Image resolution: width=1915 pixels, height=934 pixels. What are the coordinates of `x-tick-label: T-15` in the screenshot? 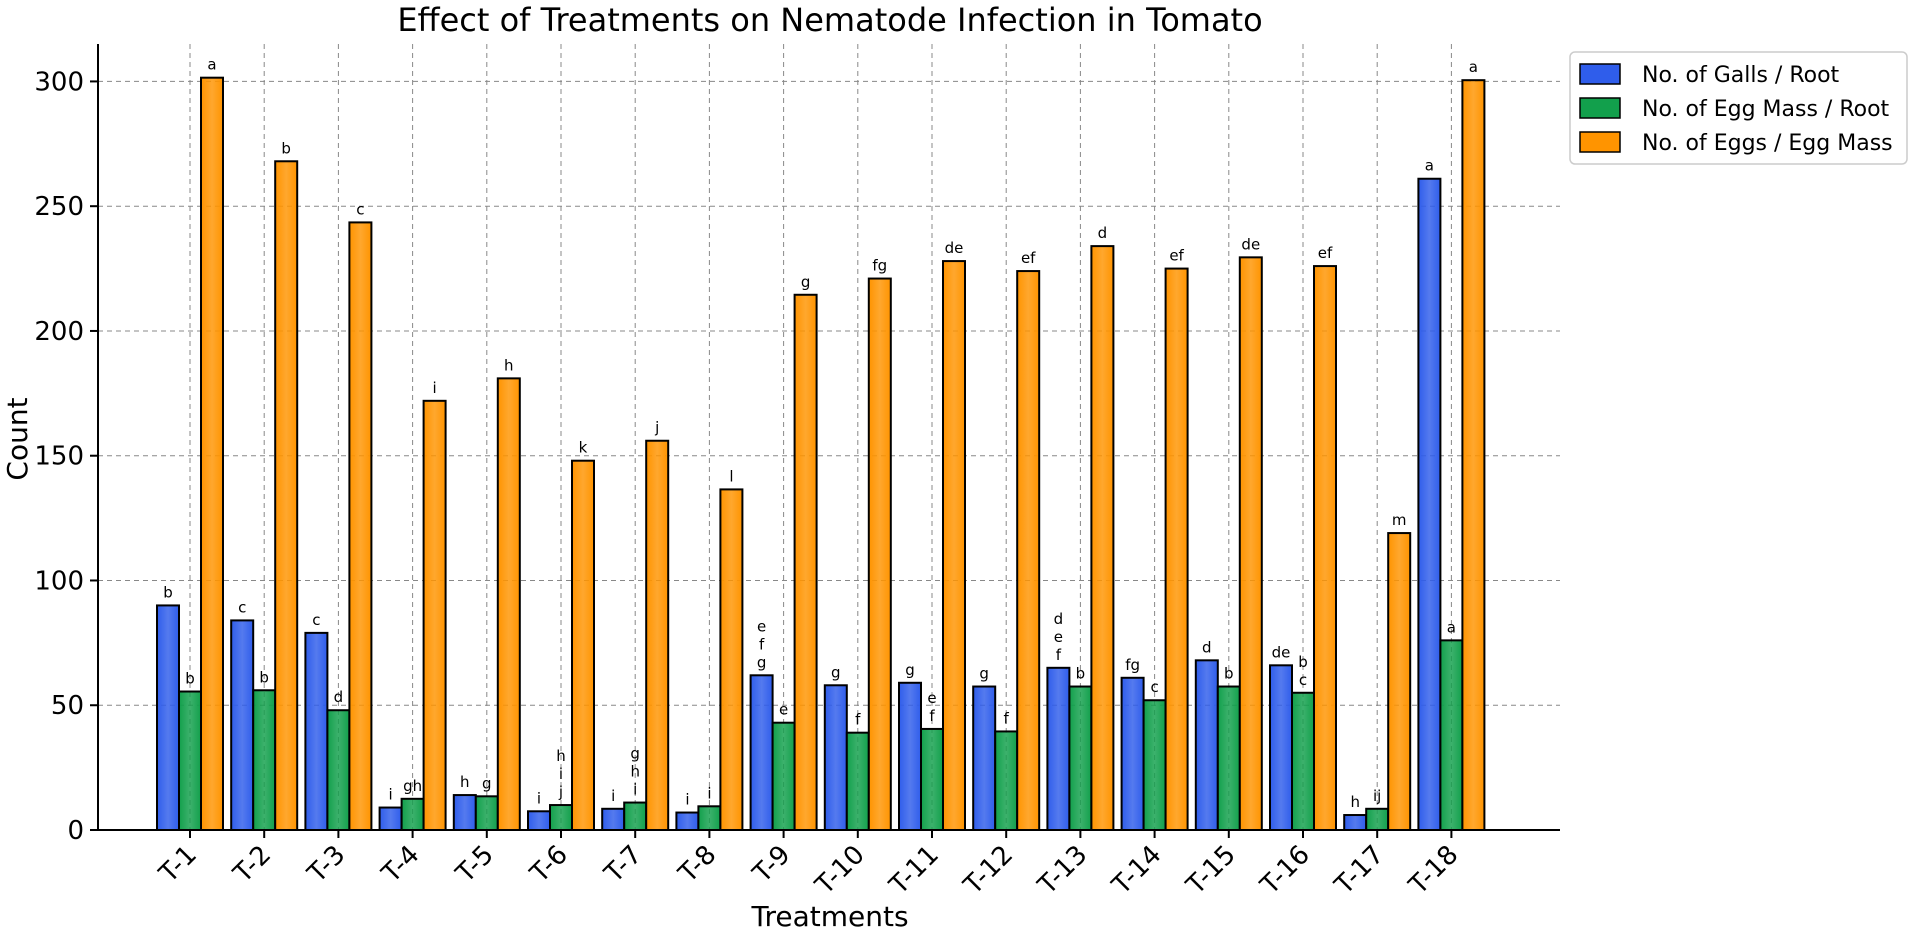 It's located at (1210, 870).